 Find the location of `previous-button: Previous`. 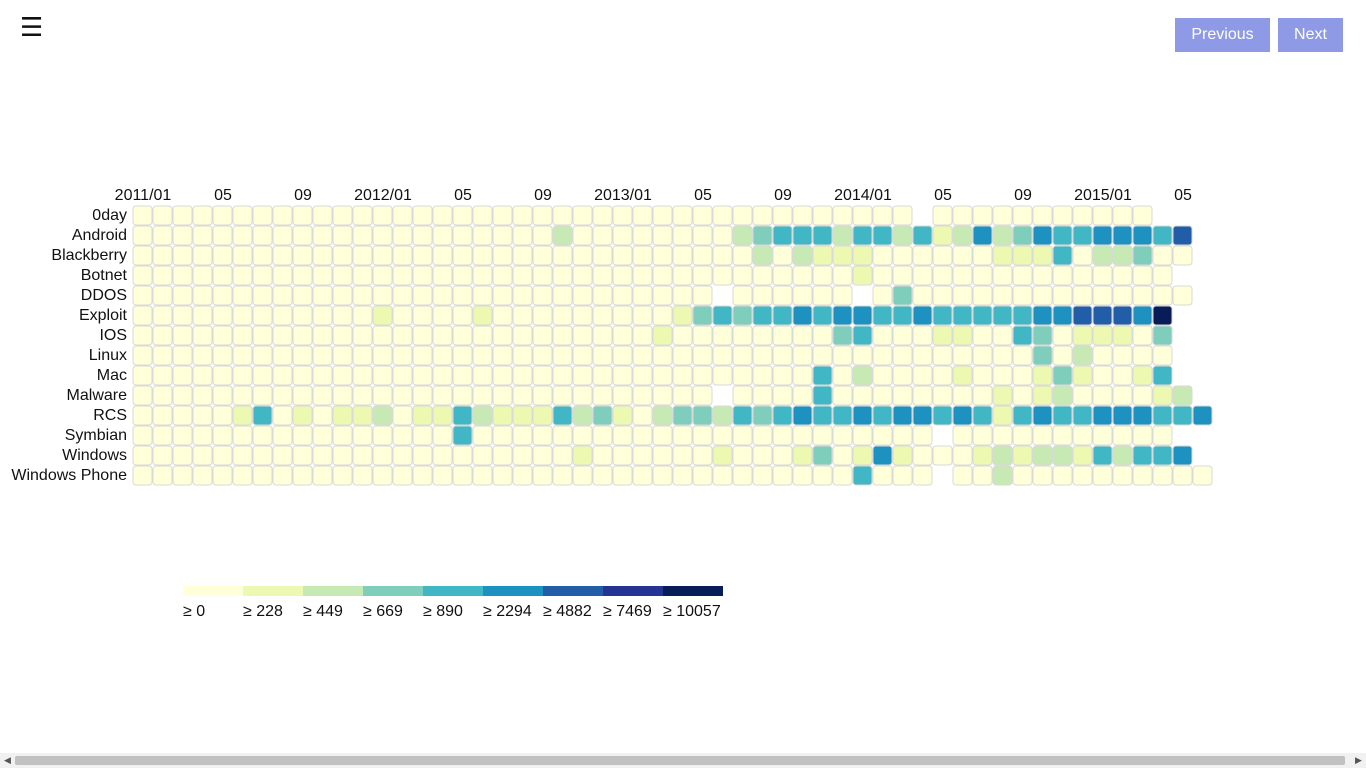

previous-button: Previous is located at coordinates (1222, 35).